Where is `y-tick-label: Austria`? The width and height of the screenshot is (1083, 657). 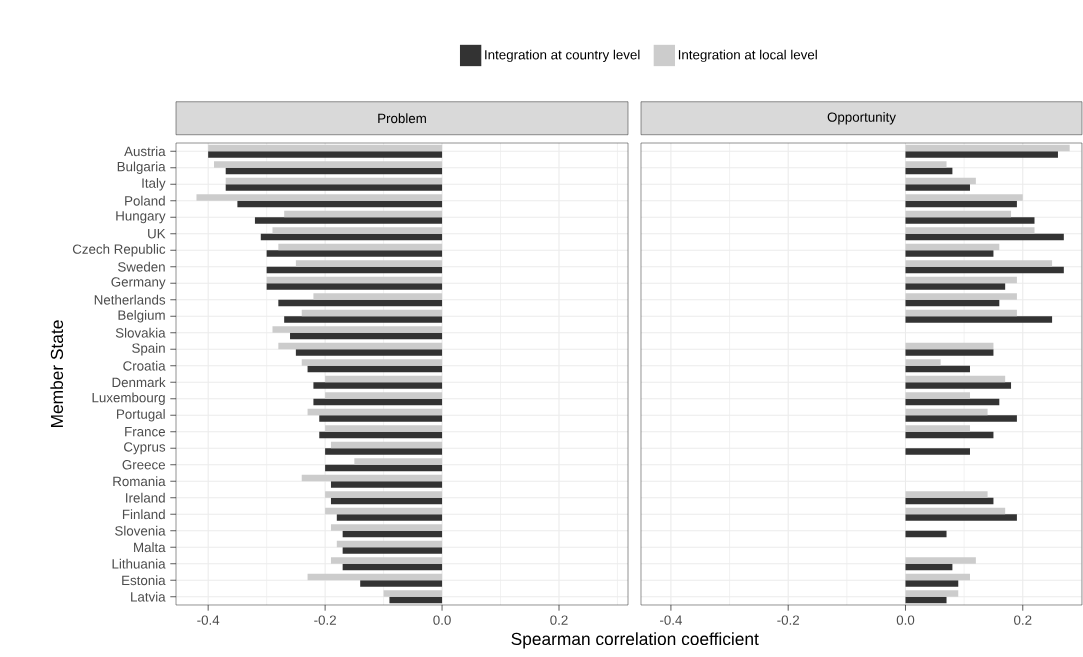 y-tick-label: Austria is located at coordinates (145, 151).